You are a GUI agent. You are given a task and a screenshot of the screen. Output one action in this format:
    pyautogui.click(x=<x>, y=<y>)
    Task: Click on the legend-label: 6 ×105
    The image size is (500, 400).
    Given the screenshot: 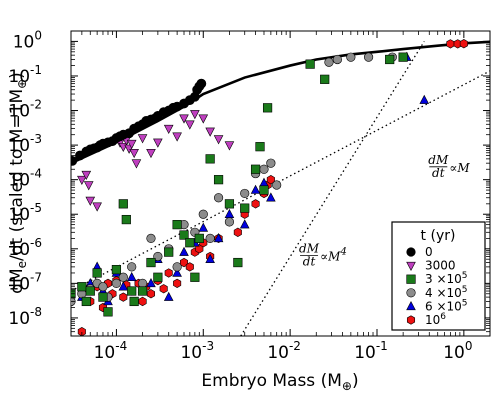 What is the action you would take?
    pyautogui.click(x=446, y=305)
    